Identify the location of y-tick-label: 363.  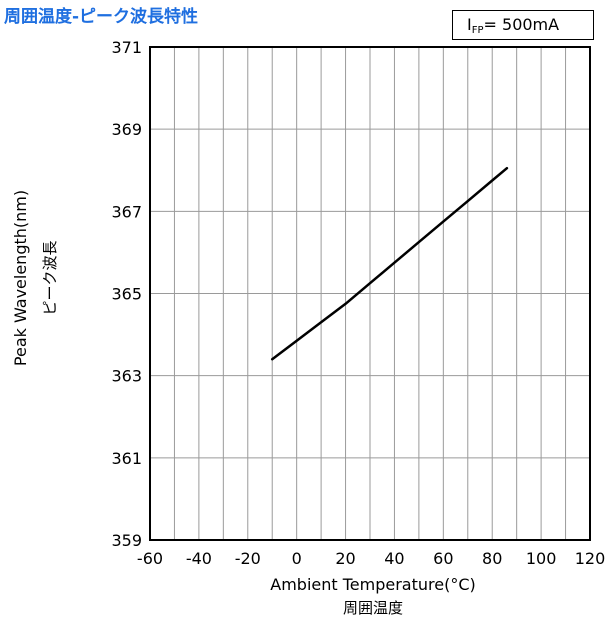
(126, 376).